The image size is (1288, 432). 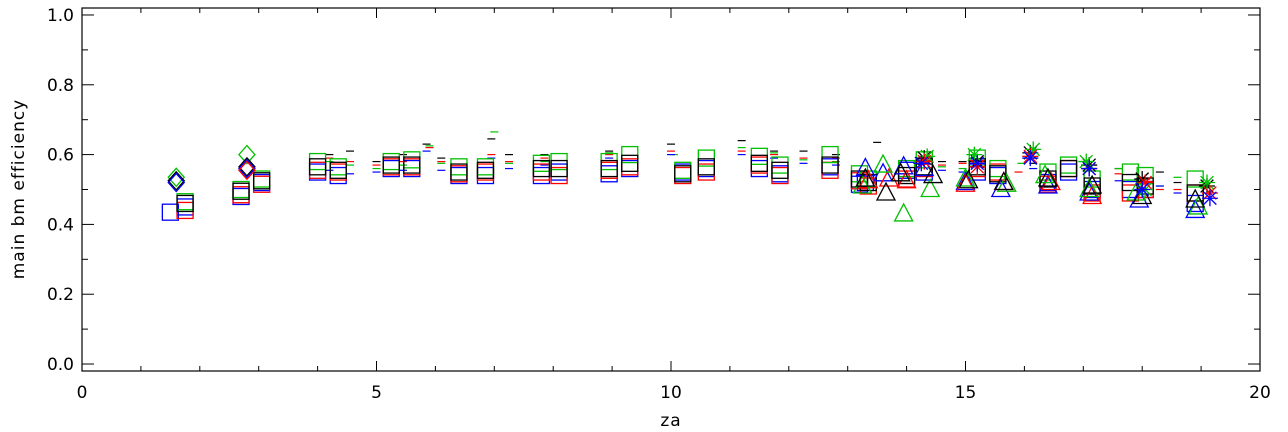 What do you see at coordinates (671, 393) in the screenshot?
I see `x-tick-label: 10` at bounding box center [671, 393].